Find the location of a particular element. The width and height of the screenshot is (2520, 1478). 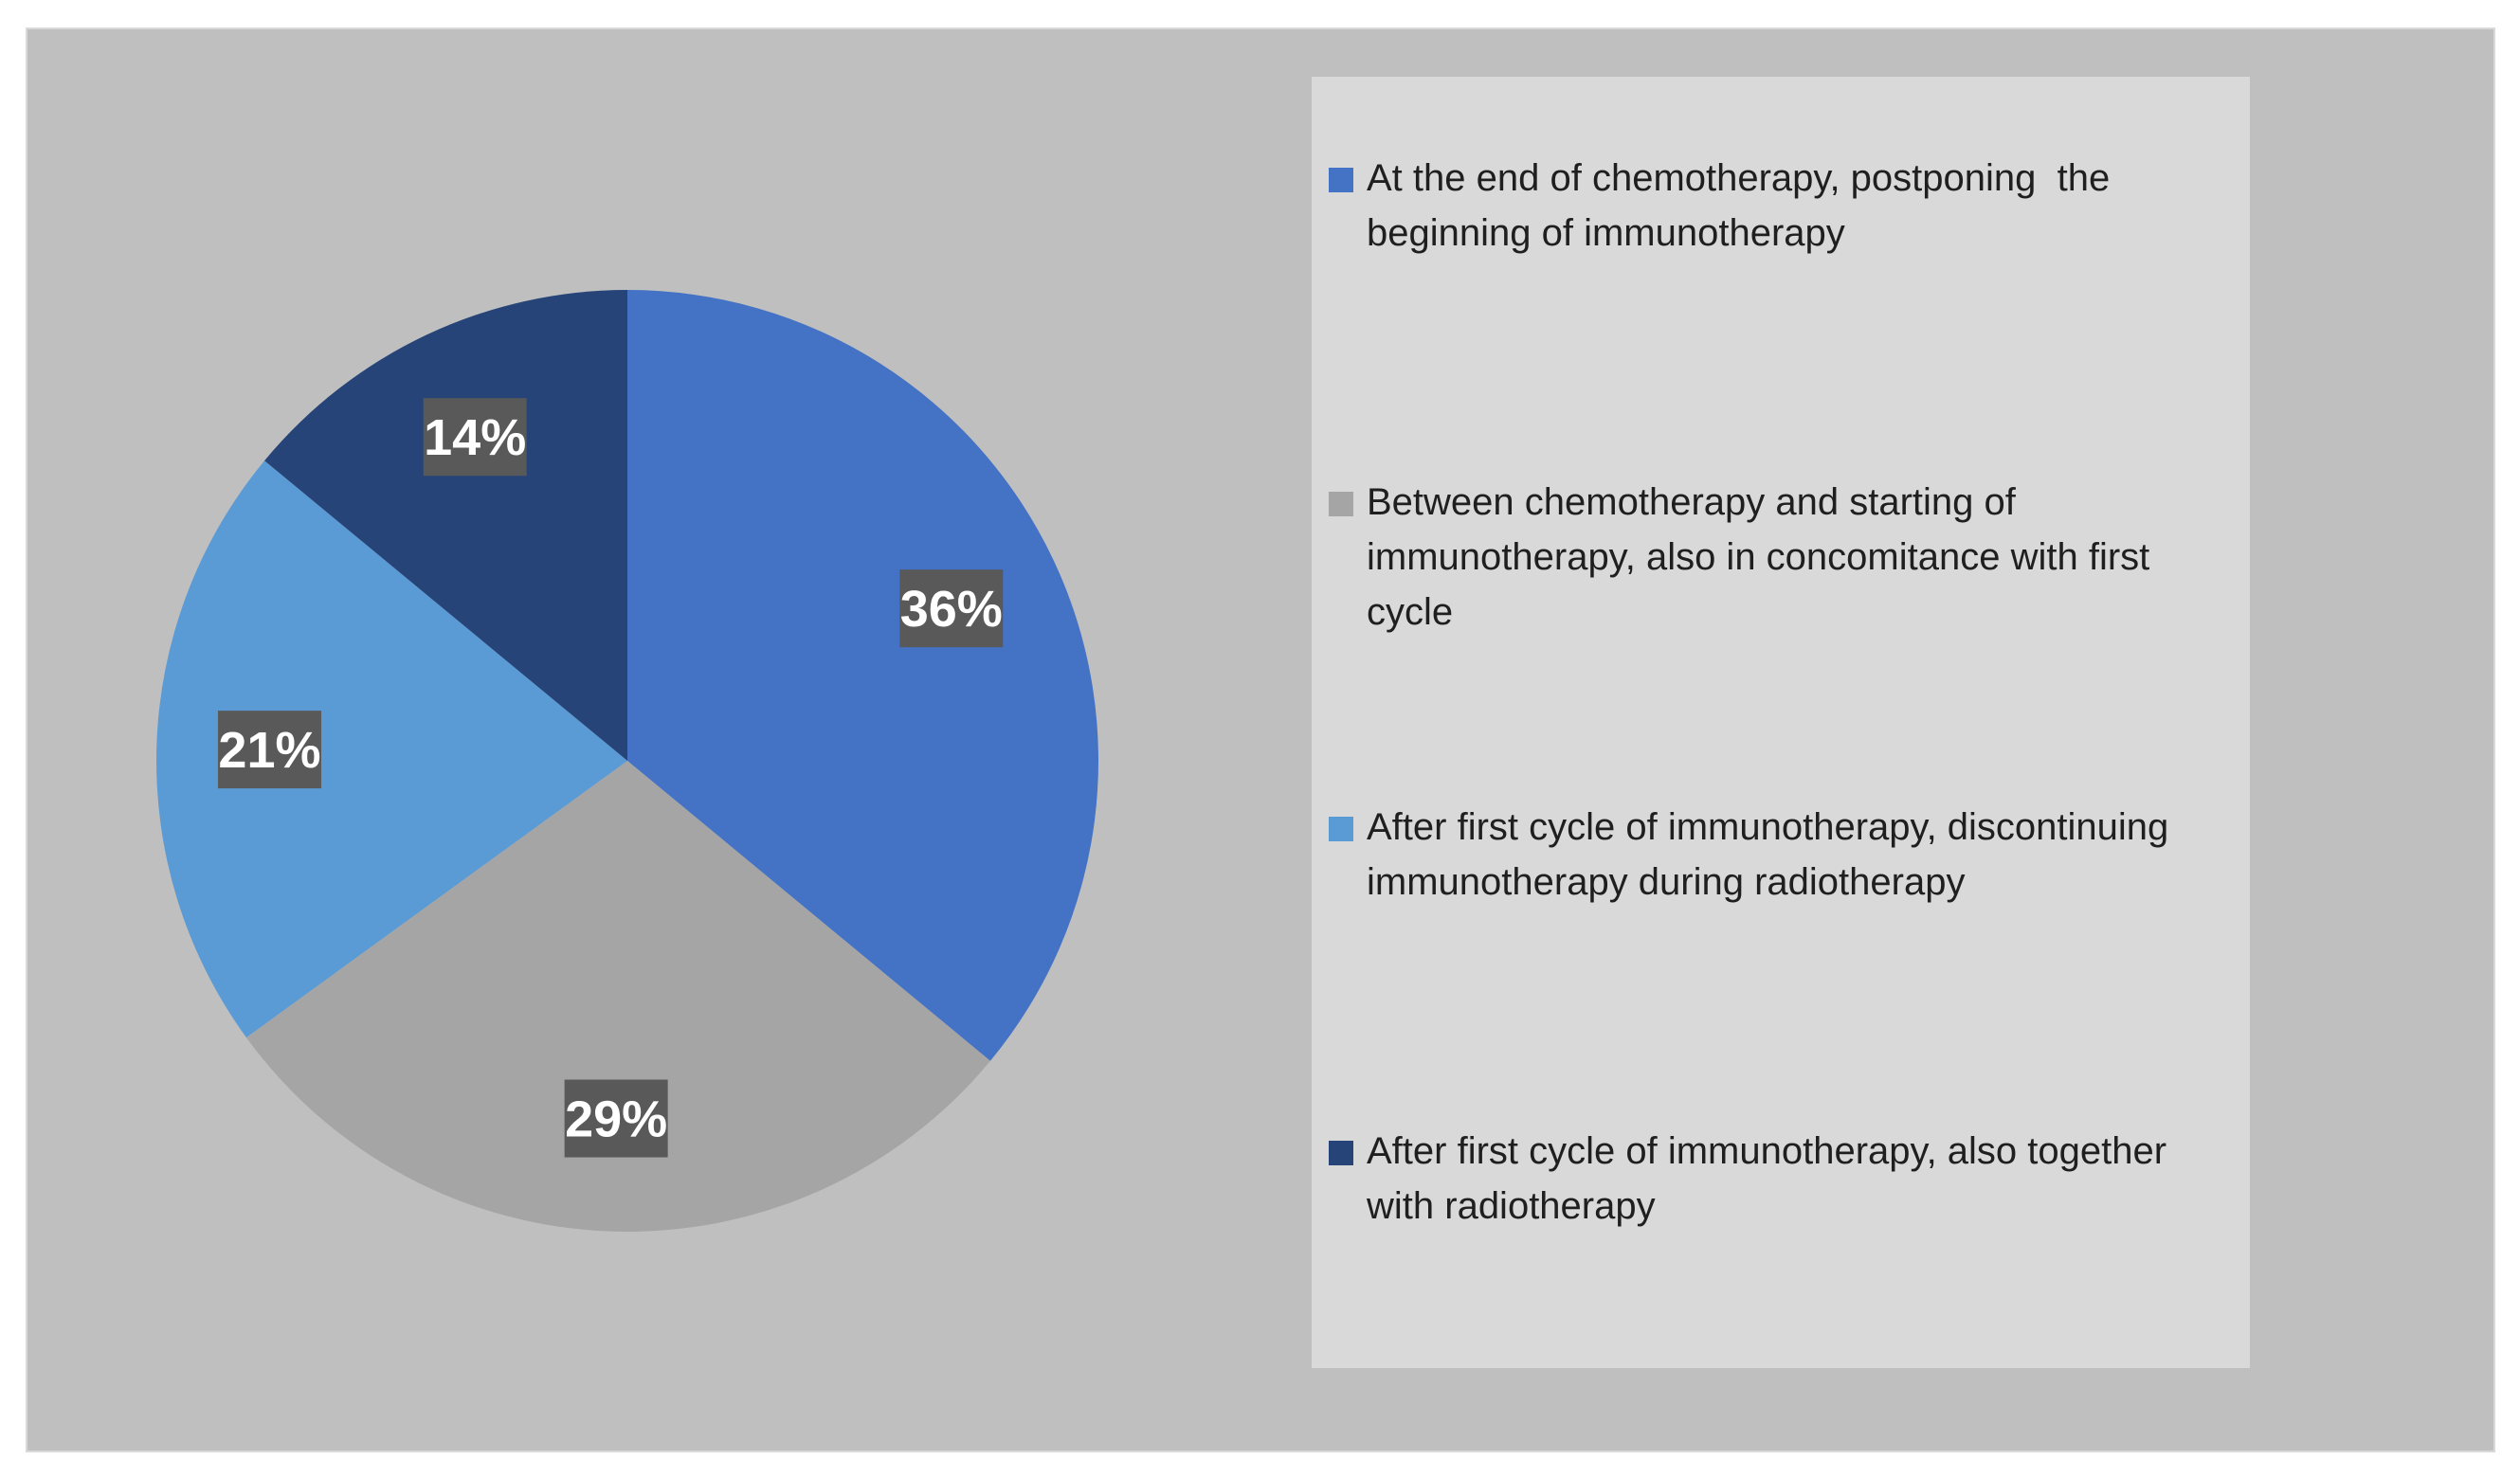

data-label-1: 29% is located at coordinates (616, 1119).